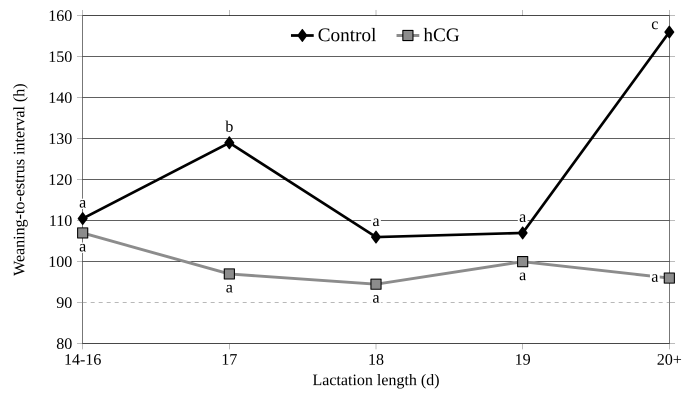  Describe the element at coordinates (64, 344) in the screenshot. I see `y-tick-label: 80` at that location.